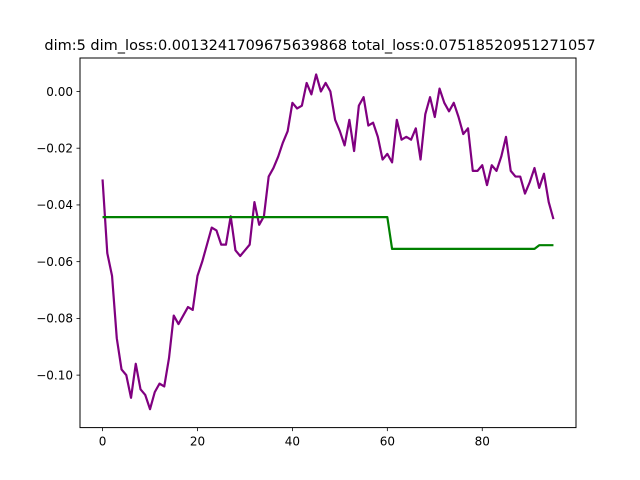 This screenshot has height=480, width=640. I want to click on x-tick-label: 20, so click(197, 442).